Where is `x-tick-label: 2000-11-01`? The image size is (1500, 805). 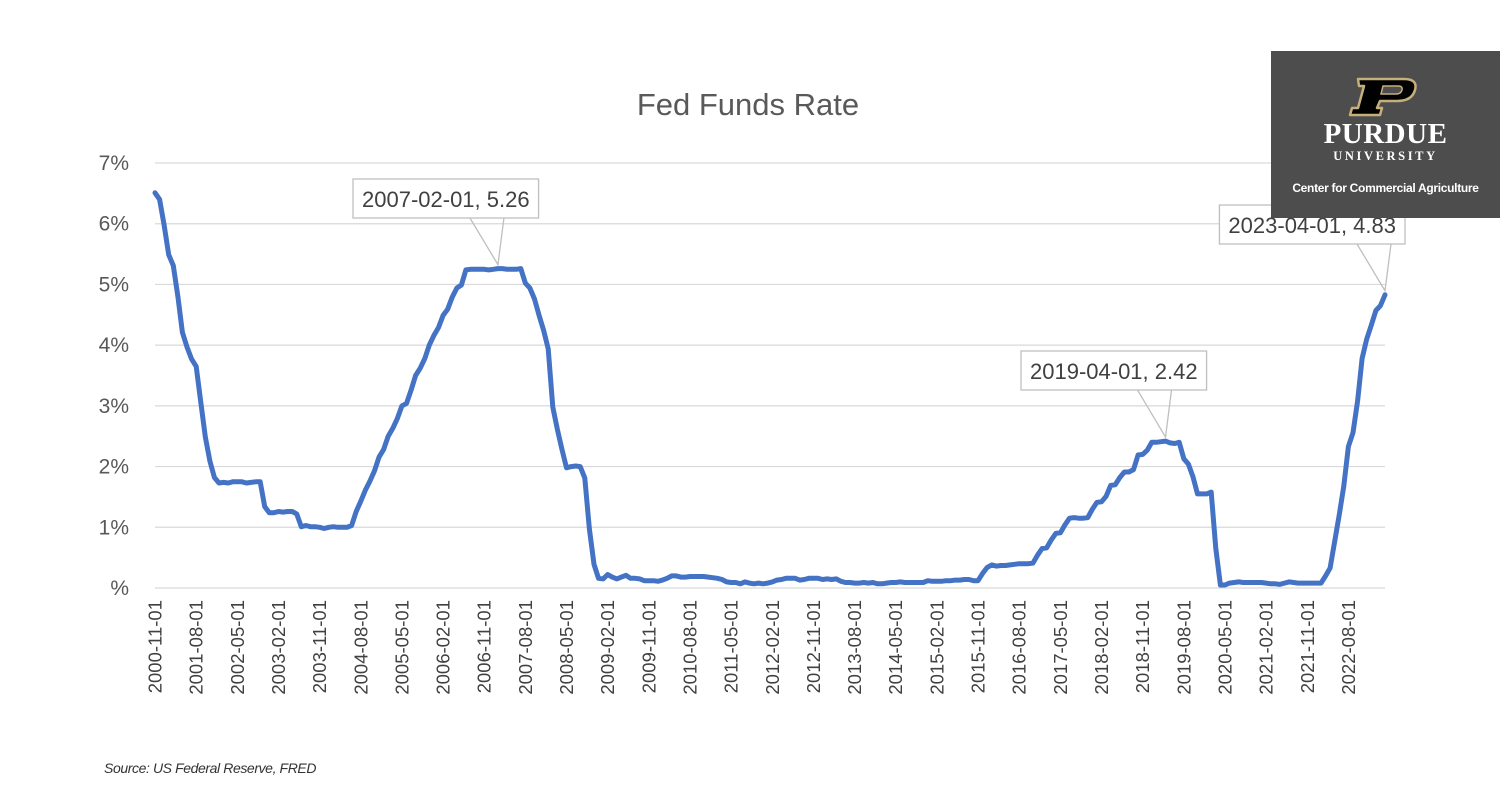 x-tick-label: 2000-11-01 is located at coordinates (155, 646).